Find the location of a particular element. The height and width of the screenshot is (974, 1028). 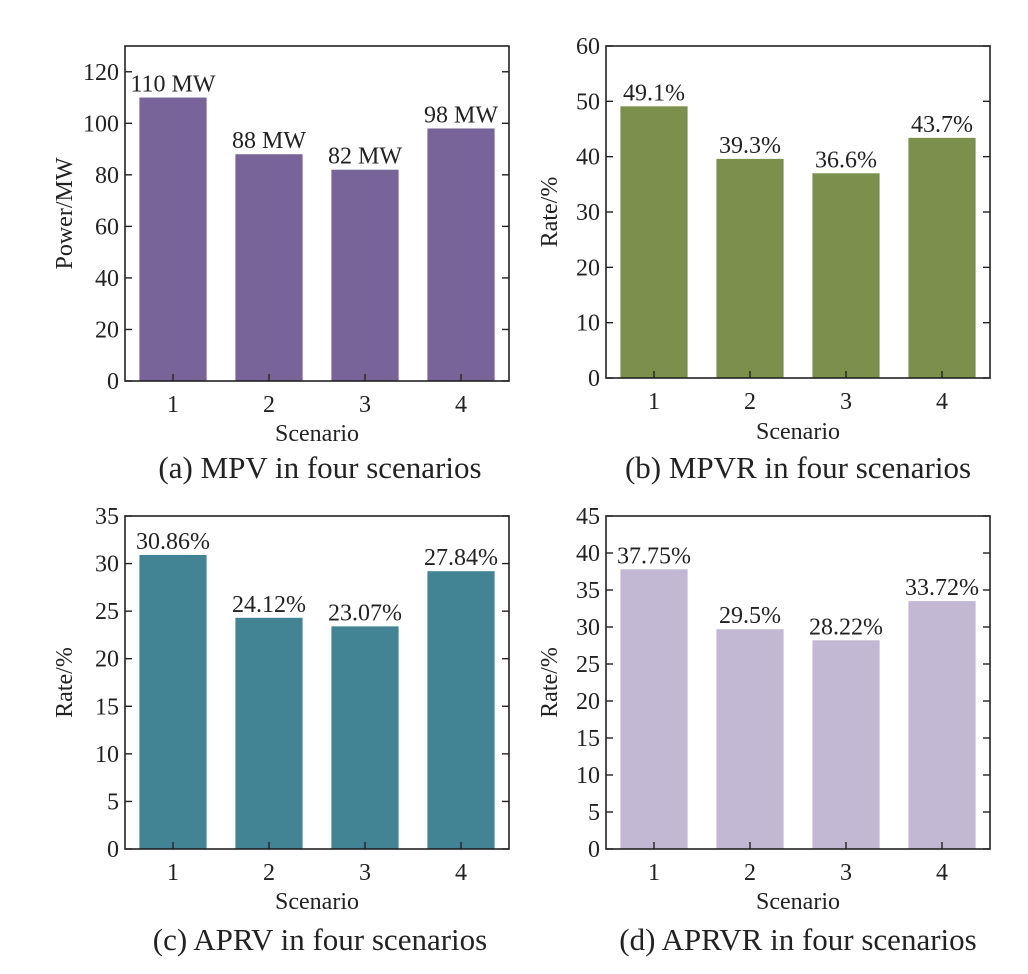

data-label: 110 MW is located at coordinates (172, 85).